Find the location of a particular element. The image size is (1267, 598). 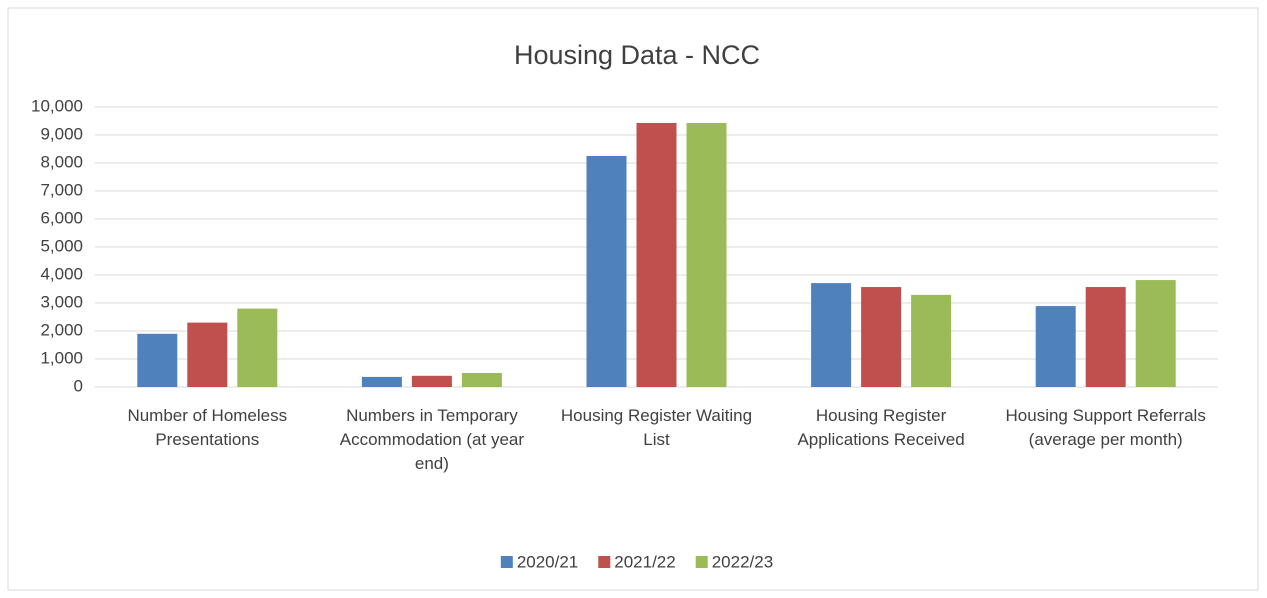

y-tick-label: 10,000 is located at coordinates (57, 105).